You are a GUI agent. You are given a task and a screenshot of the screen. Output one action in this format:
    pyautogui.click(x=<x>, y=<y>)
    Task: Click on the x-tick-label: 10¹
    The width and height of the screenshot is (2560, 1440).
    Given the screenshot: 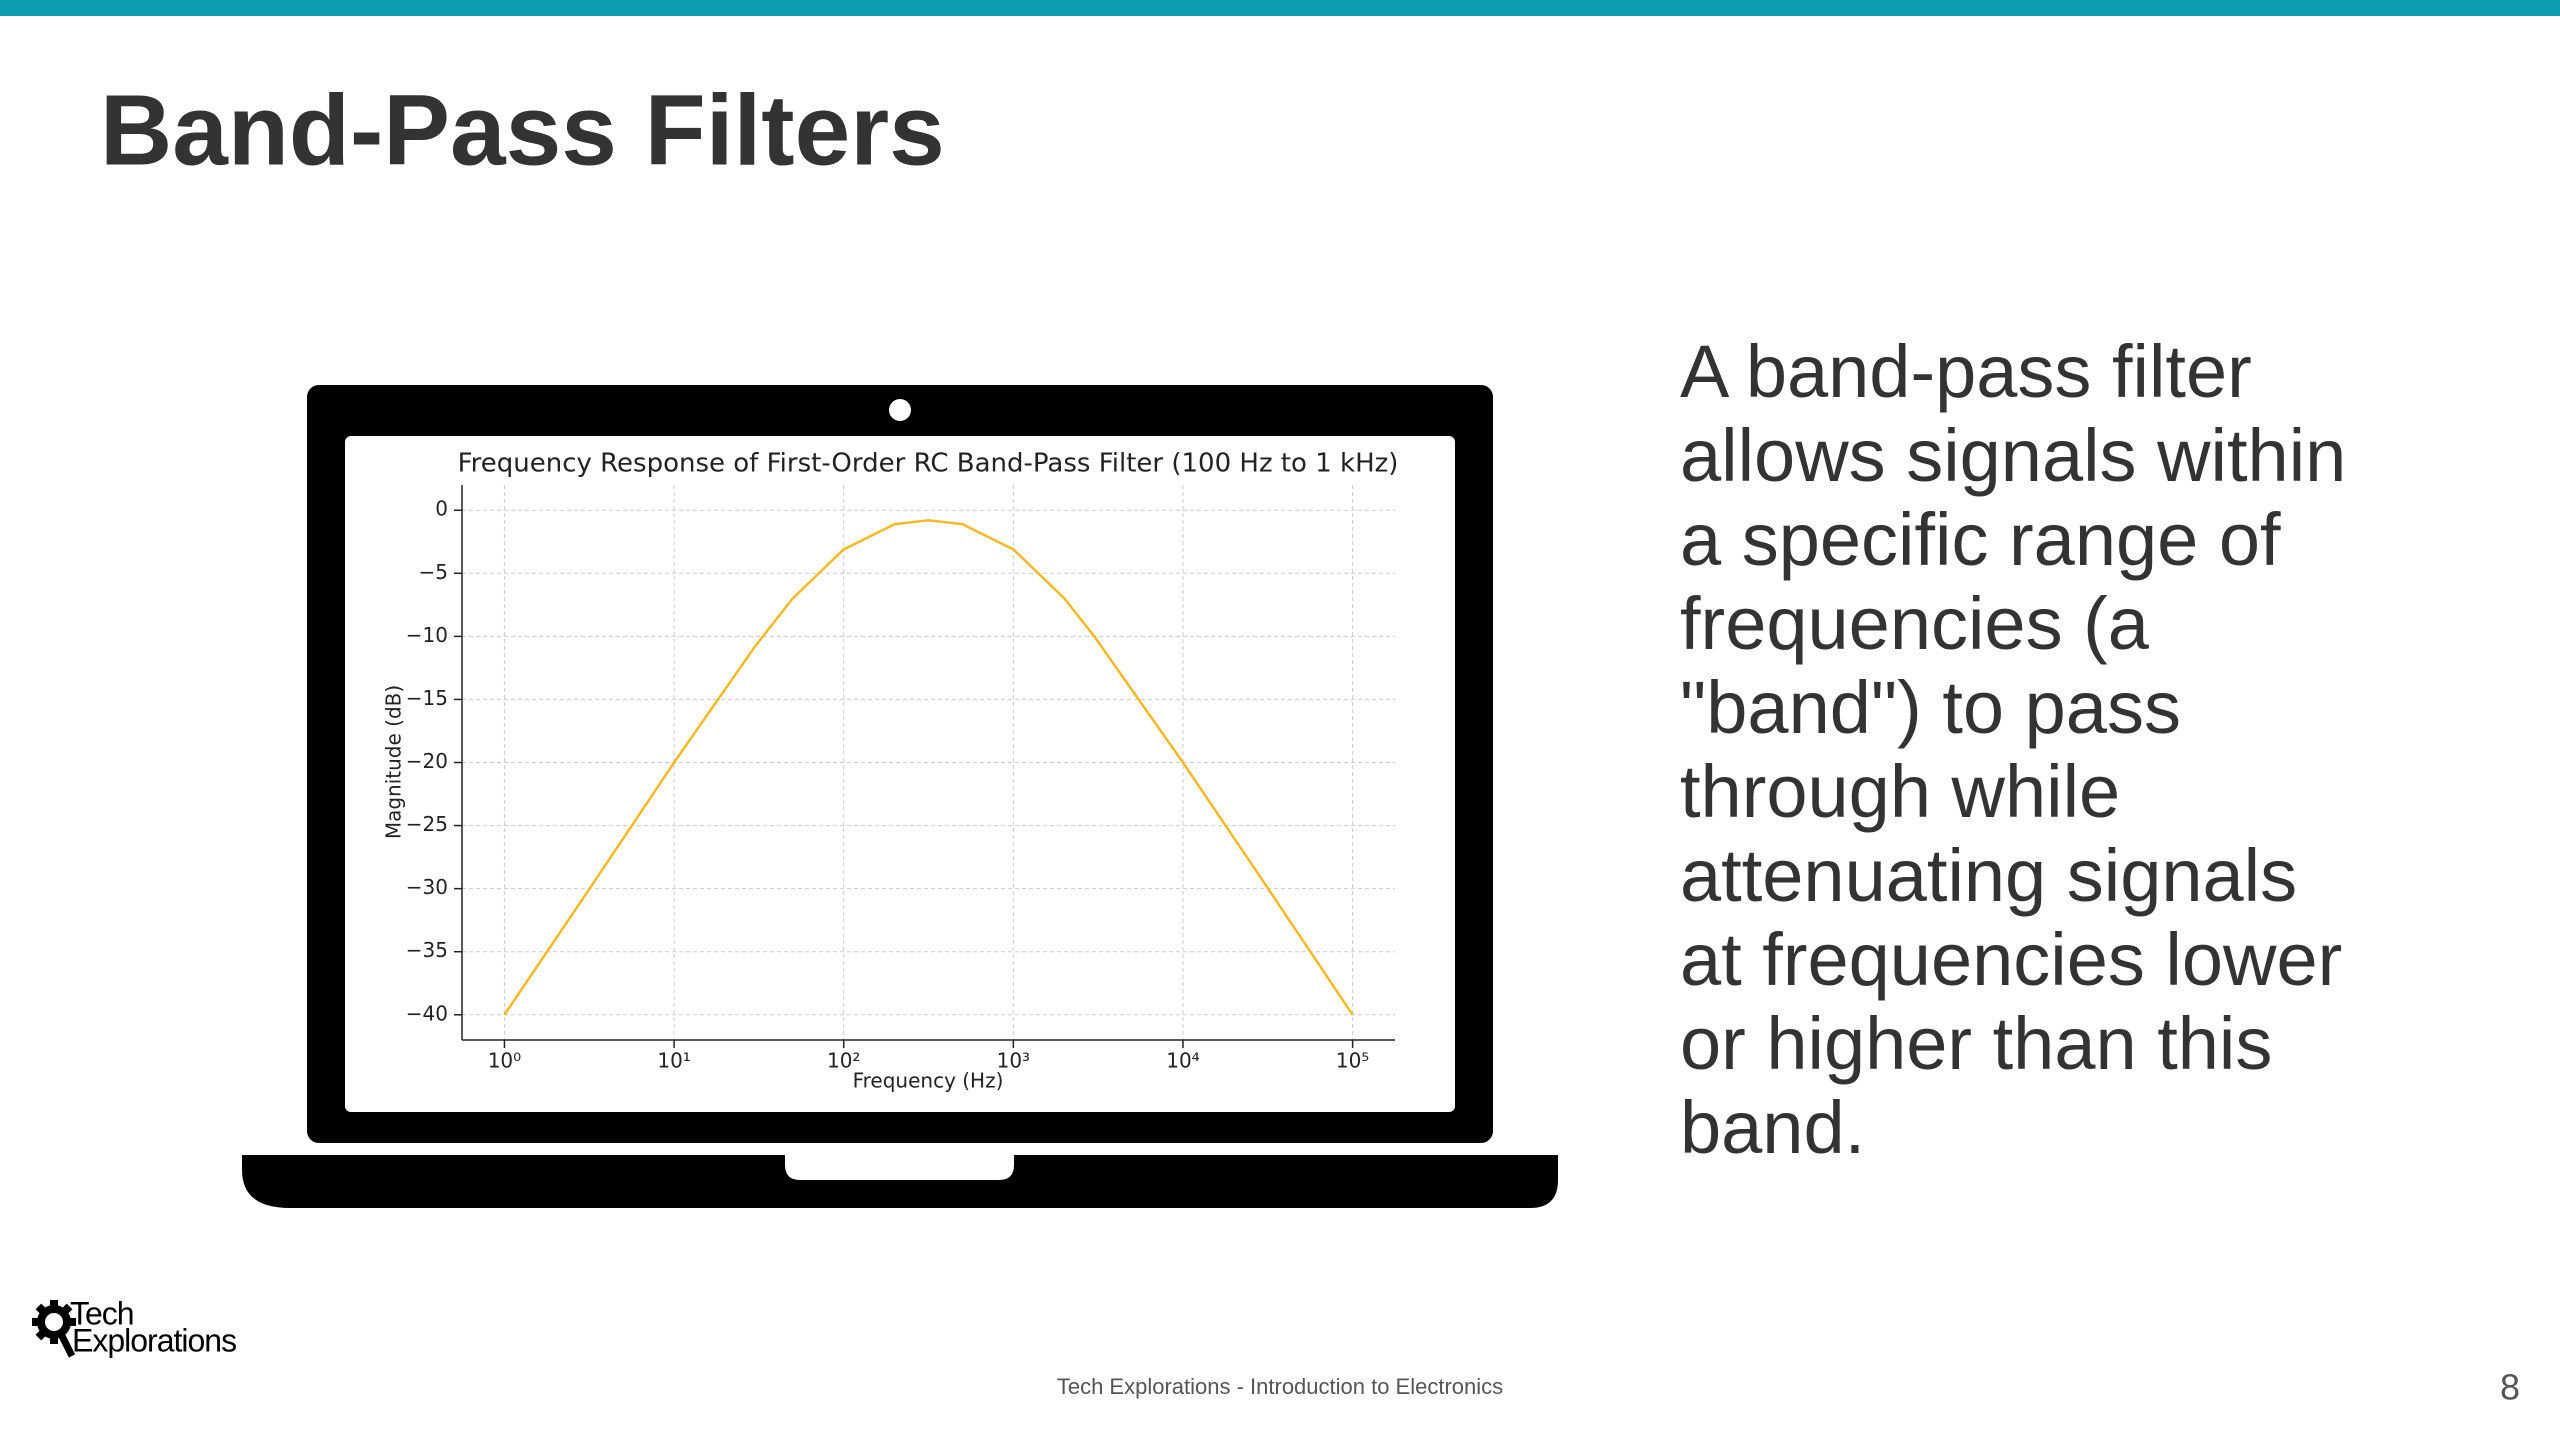 What is the action you would take?
    pyautogui.click(x=673, y=1061)
    